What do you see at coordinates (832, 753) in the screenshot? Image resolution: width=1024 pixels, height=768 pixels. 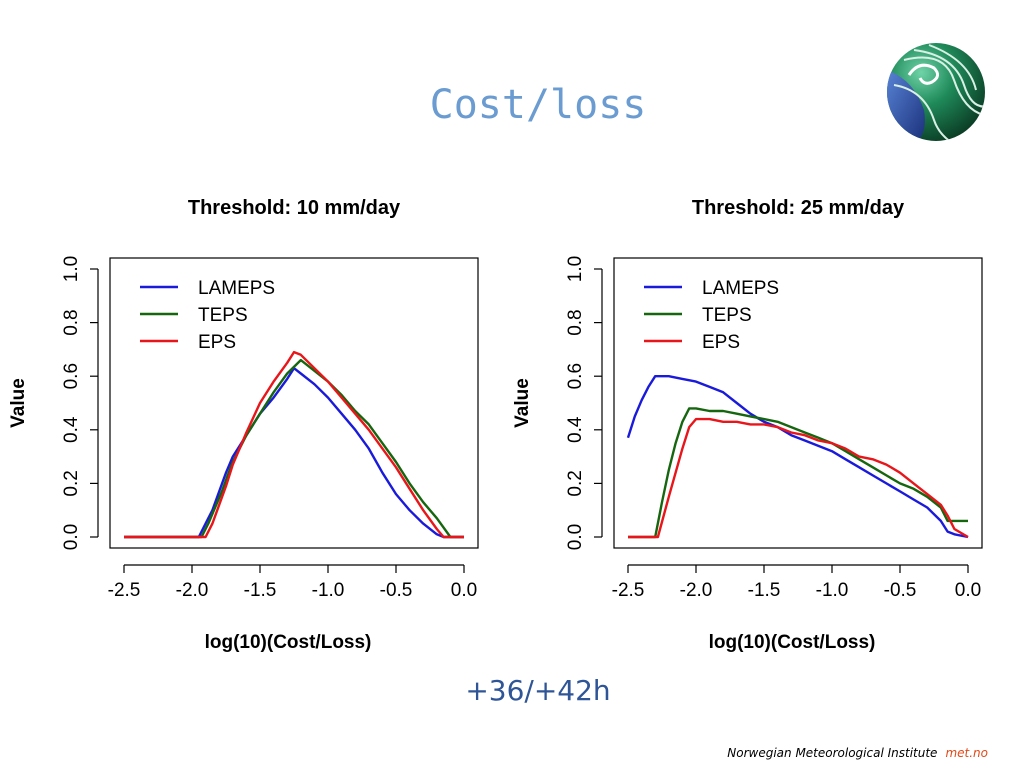 I see `footer-institute: Norwegian Meteorological Institute` at bounding box center [832, 753].